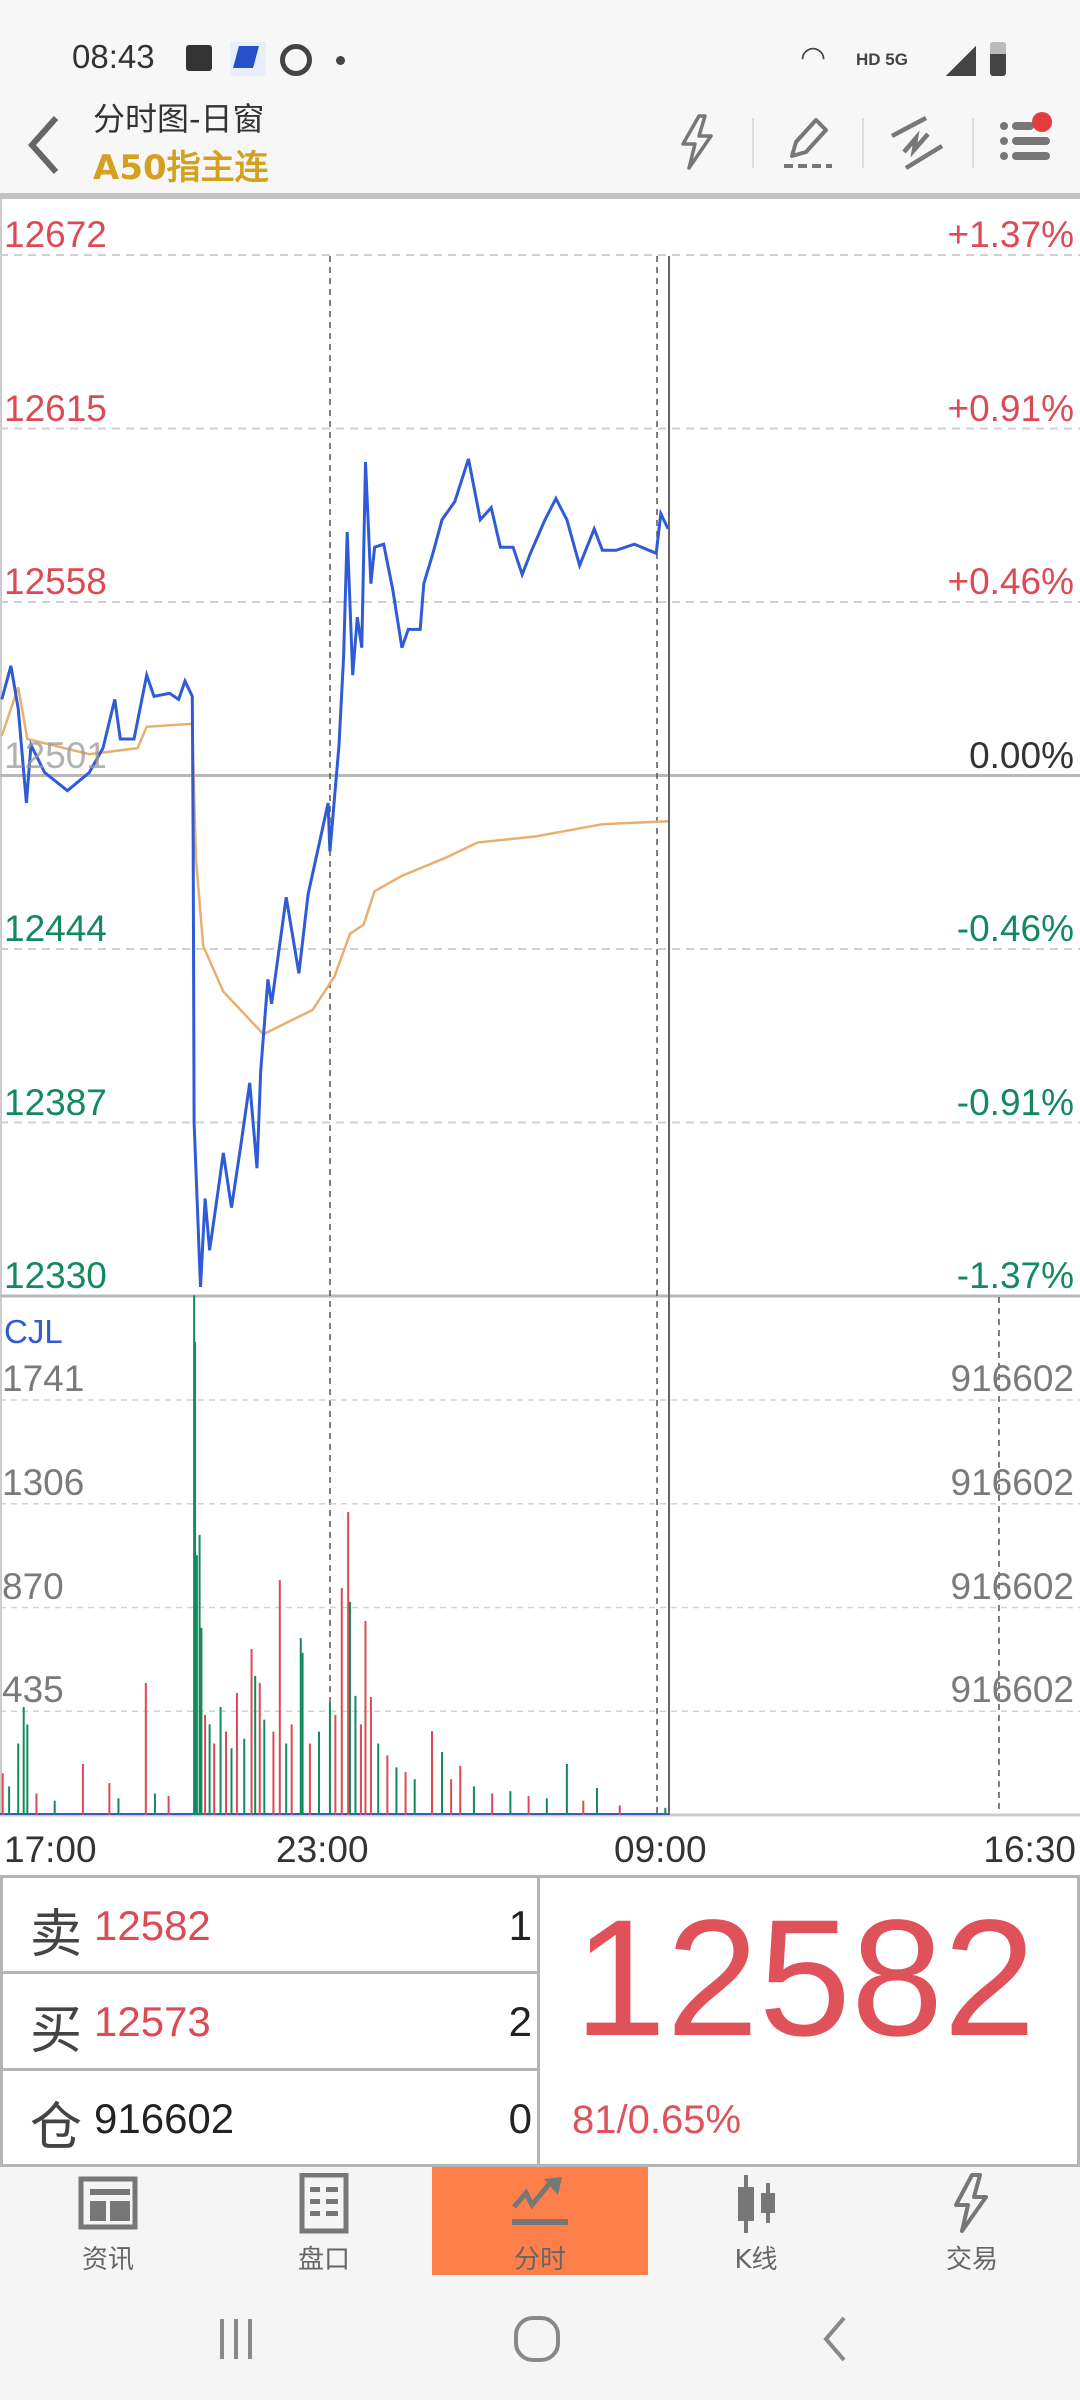  What do you see at coordinates (1015, 1275) in the screenshot?
I see `percent-axis-label: -1.37%` at bounding box center [1015, 1275].